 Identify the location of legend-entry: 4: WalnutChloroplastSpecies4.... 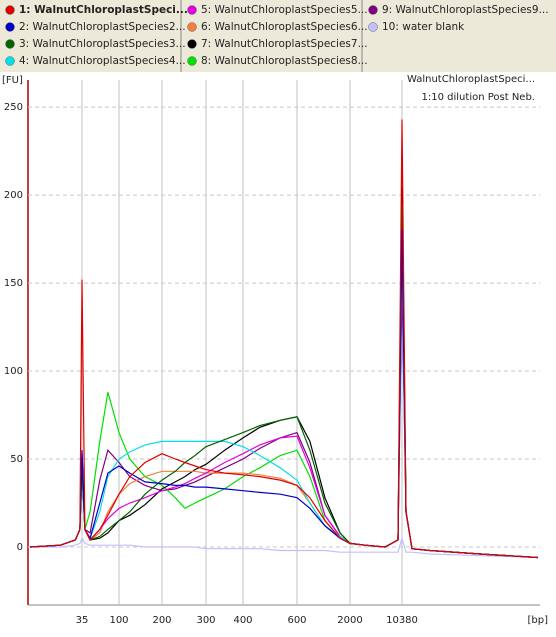
(102, 61).